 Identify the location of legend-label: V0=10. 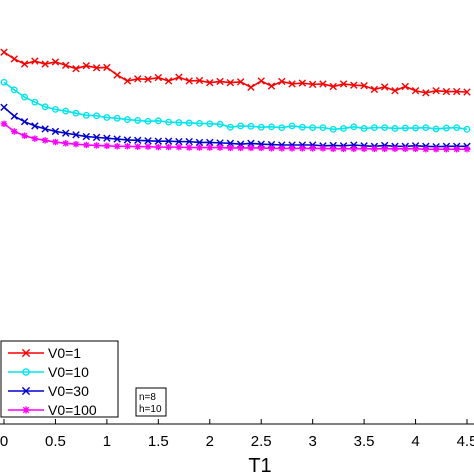
(68, 372).